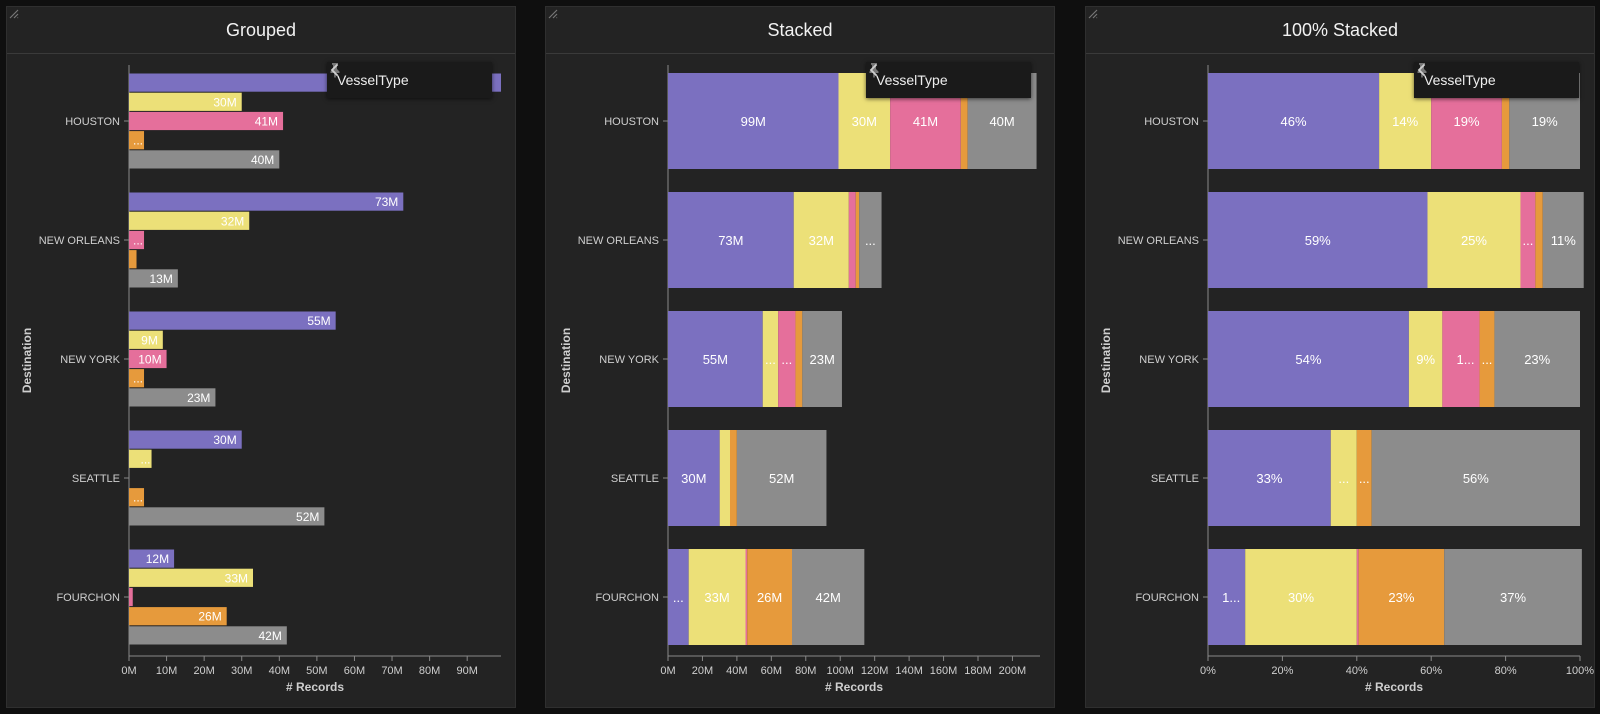  I want to click on data-label: 56%, so click(1476, 478).